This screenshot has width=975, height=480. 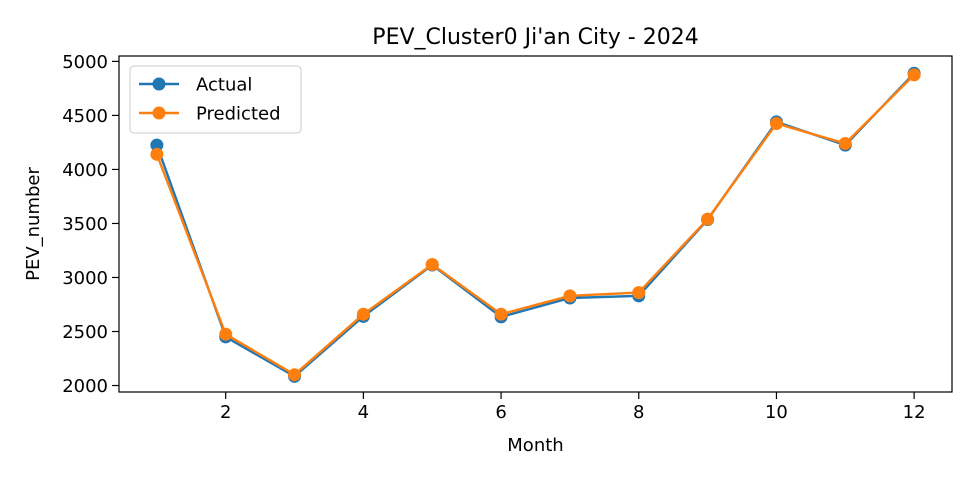 I want to click on y-tick-label: 3500, so click(x=85, y=224).